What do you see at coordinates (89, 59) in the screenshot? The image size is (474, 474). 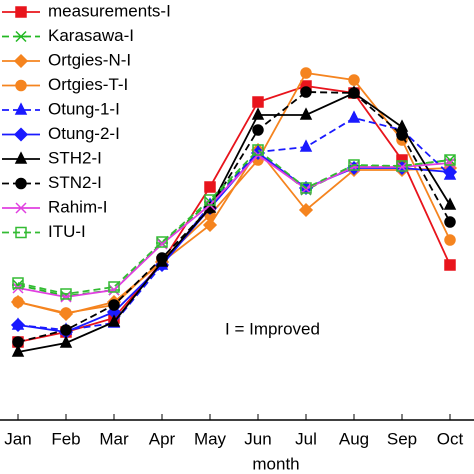 I see `legend-label: Ortgies-N-I` at bounding box center [89, 59].